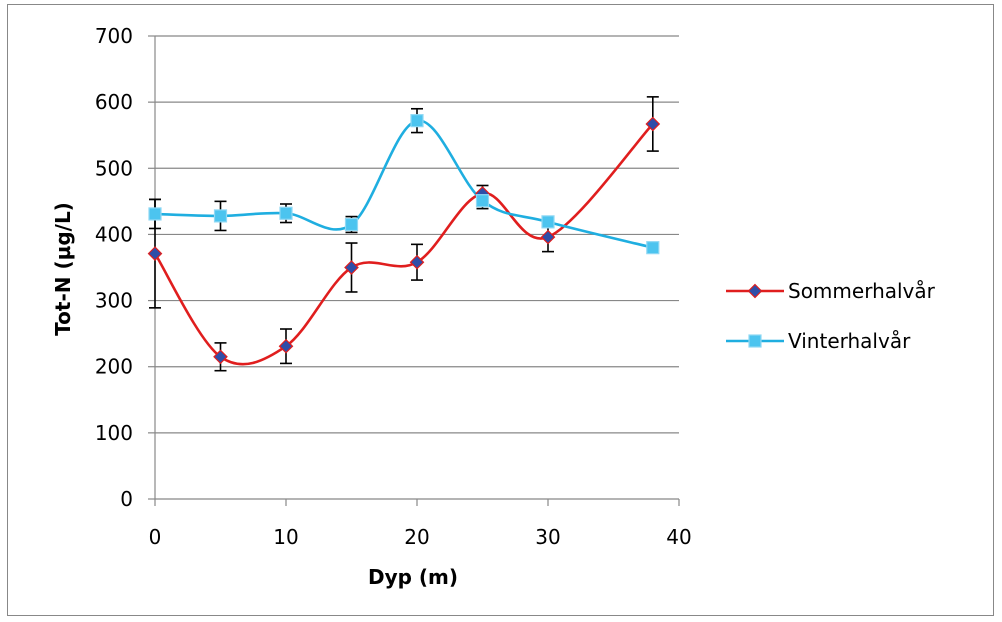 The height and width of the screenshot is (622, 1002). I want to click on y-tick-label: 100, so click(114, 433).